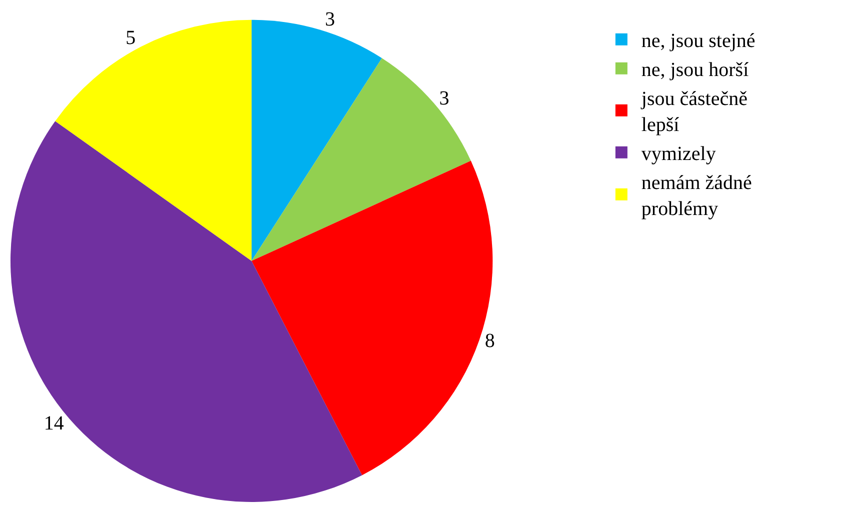 The width and height of the screenshot is (853, 512). What do you see at coordinates (54, 423) in the screenshot?
I see `data-label: 14` at bounding box center [54, 423].